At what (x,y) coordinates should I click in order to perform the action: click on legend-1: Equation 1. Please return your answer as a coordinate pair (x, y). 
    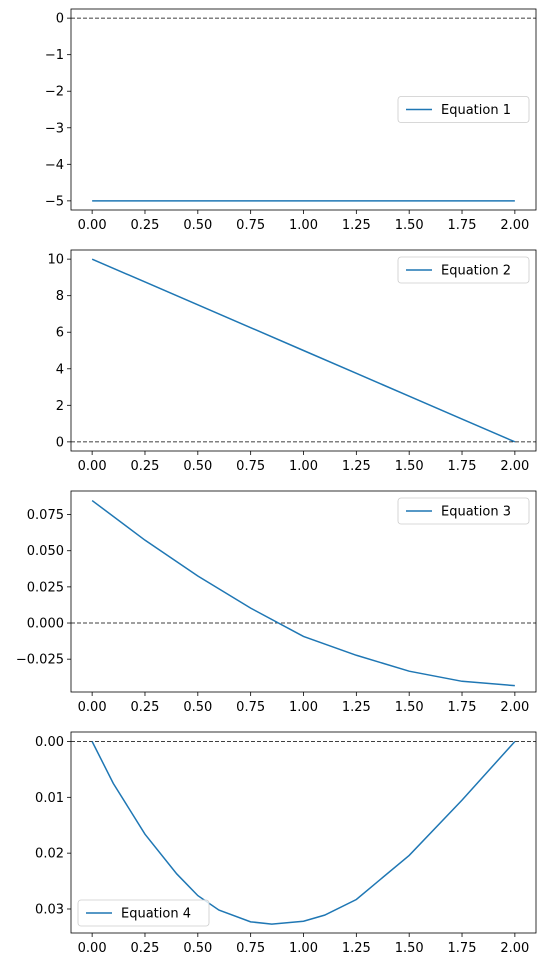
    Looking at the image, I should click on (463, 109).